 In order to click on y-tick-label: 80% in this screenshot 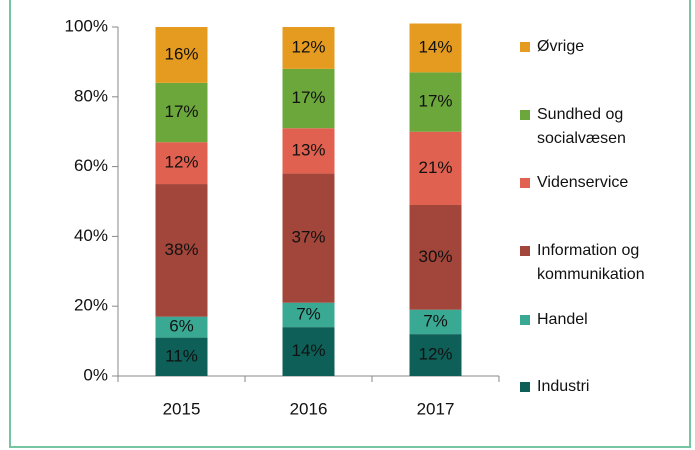, I will do `click(91, 95)`.